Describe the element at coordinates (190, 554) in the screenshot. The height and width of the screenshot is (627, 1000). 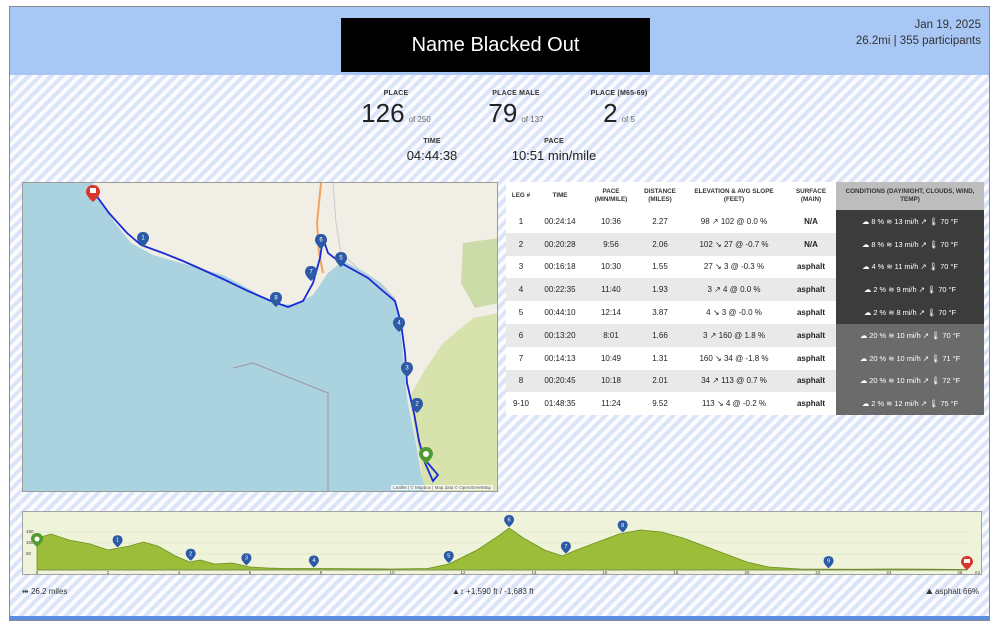
I see `profile-leg-marker: 2` at that location.